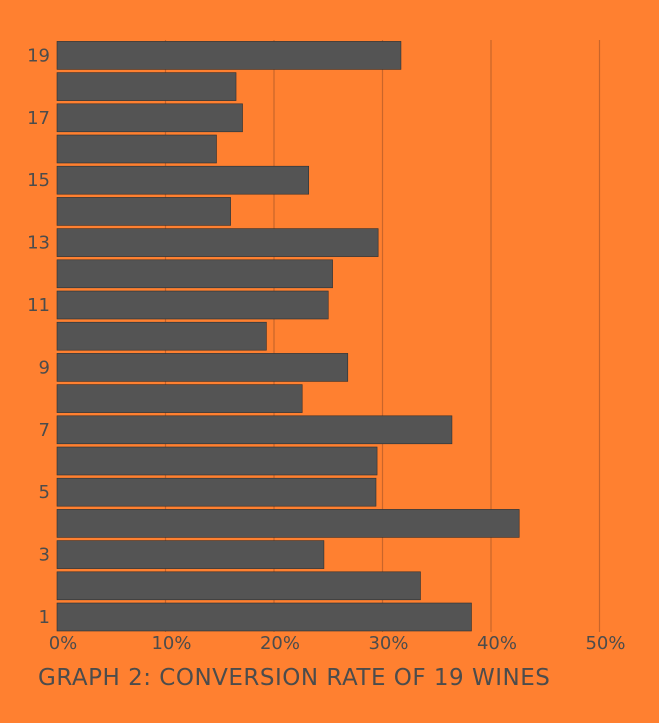 Image resolution: width=659 pixels, height=723 pixels. I want to click on x-tick-label-10pct: 10%, so click(171, 643).